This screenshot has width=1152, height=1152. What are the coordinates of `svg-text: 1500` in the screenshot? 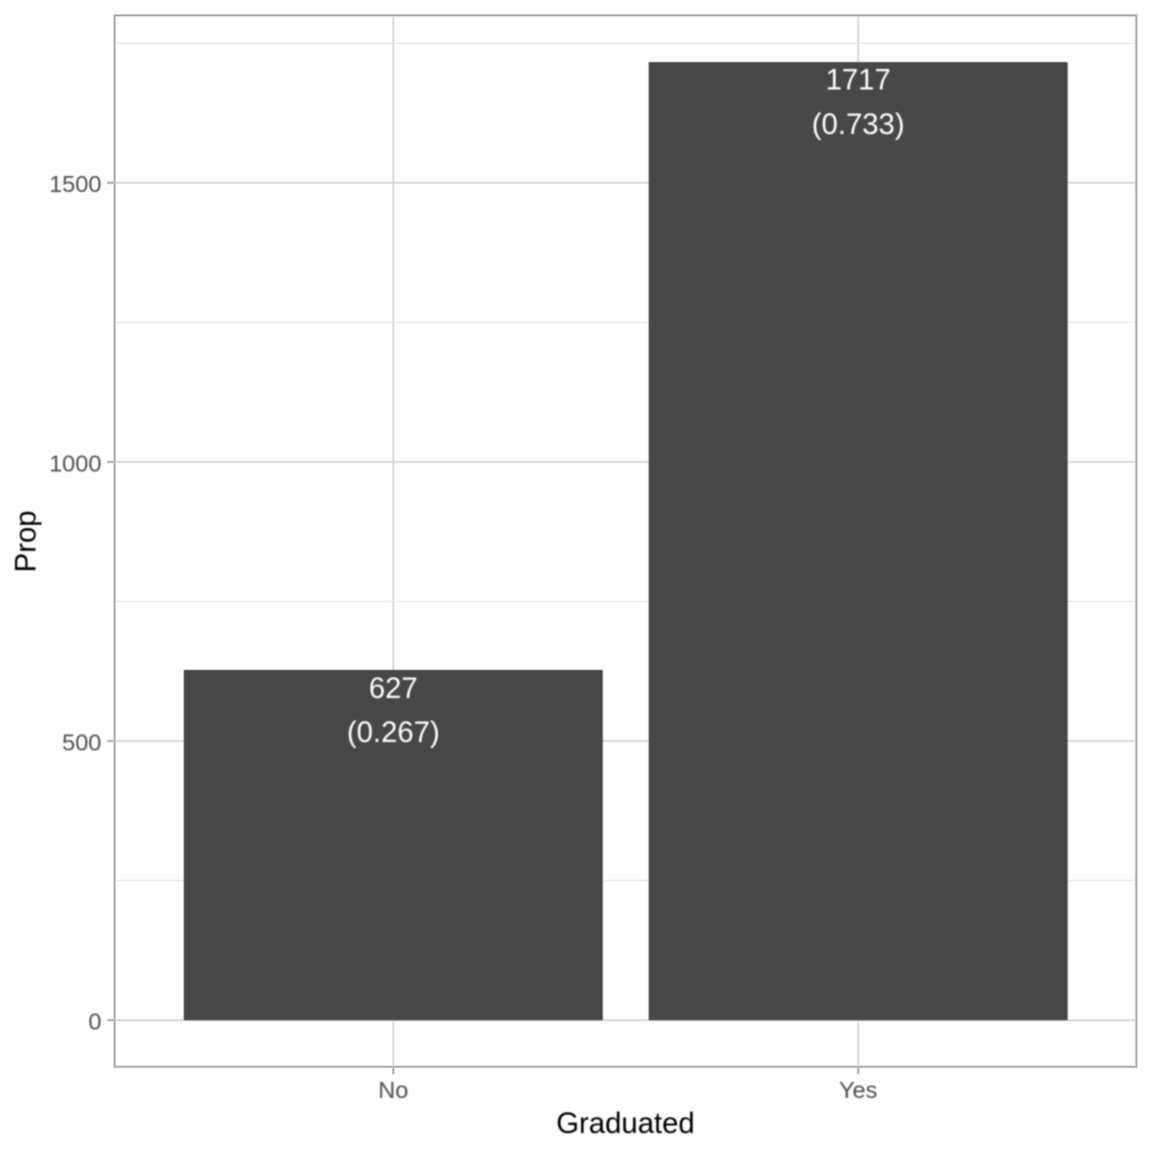 It's located at (75, 184).